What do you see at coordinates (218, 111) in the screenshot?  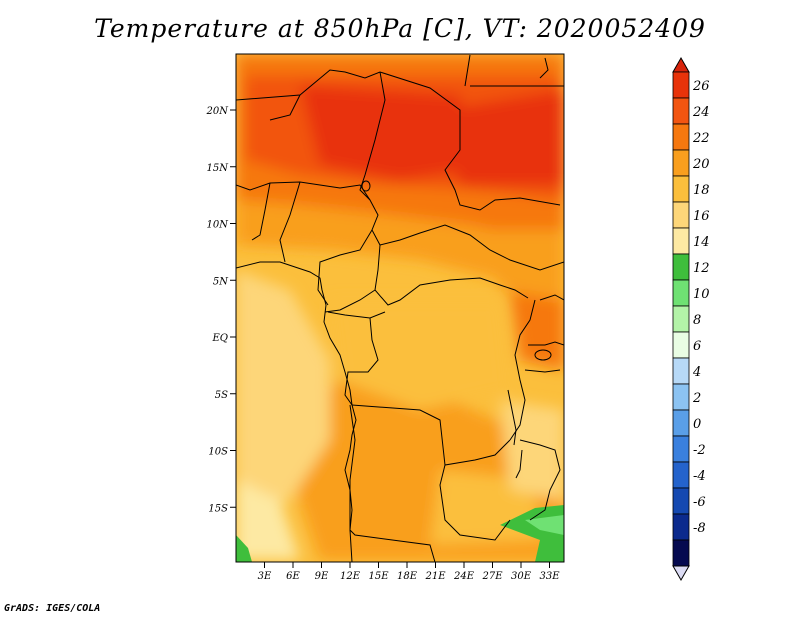 I see `lat-tick-label: 20N` at bounding box center [218, 111].